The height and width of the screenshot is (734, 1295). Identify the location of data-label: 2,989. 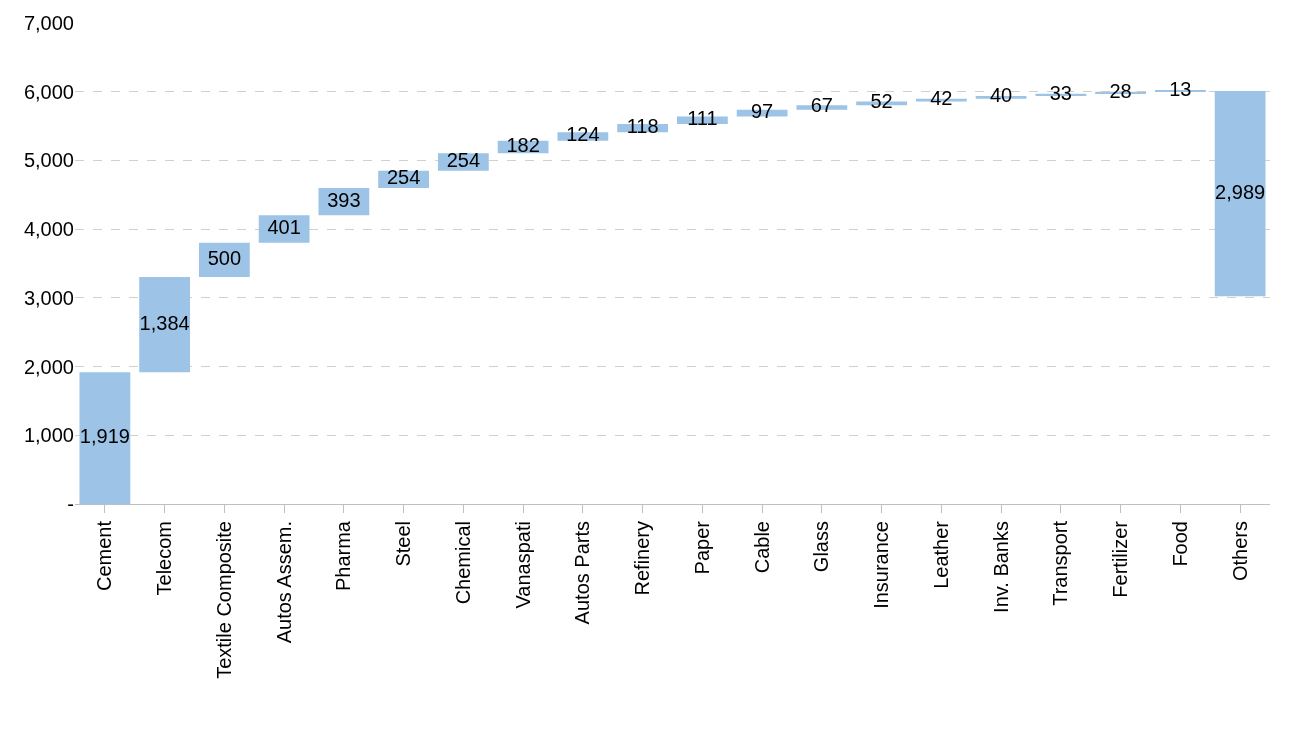
(1240, 191).